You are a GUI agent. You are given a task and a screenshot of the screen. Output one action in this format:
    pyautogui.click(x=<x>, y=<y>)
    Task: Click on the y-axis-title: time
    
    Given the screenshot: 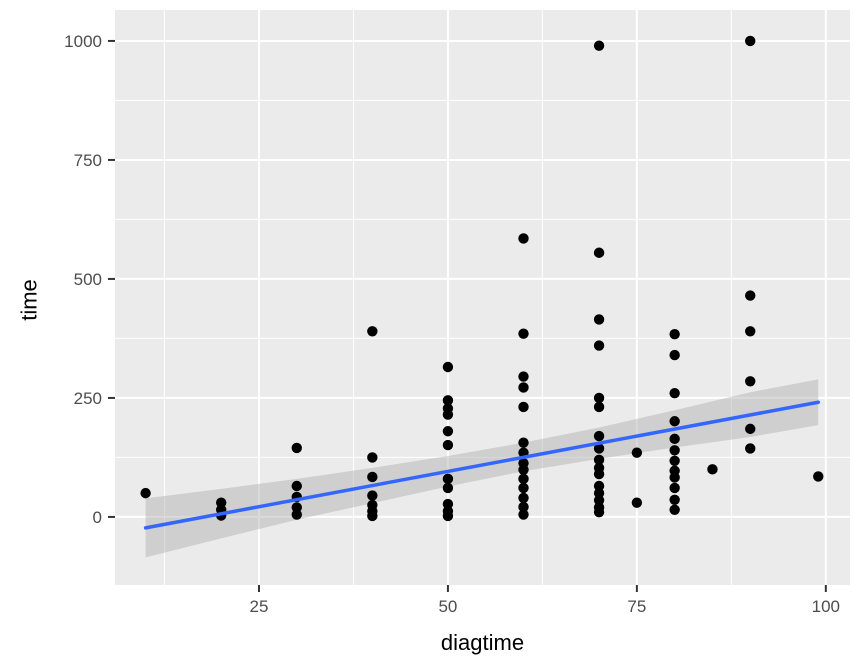 What is the action you would take?
    pyautogui.click(x=29, y=300)
    